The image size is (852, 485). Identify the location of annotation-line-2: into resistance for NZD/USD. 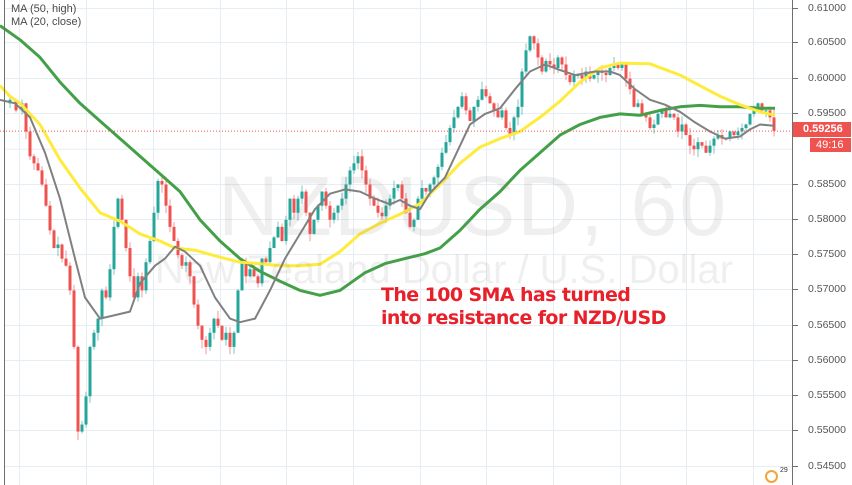
(523, 318).